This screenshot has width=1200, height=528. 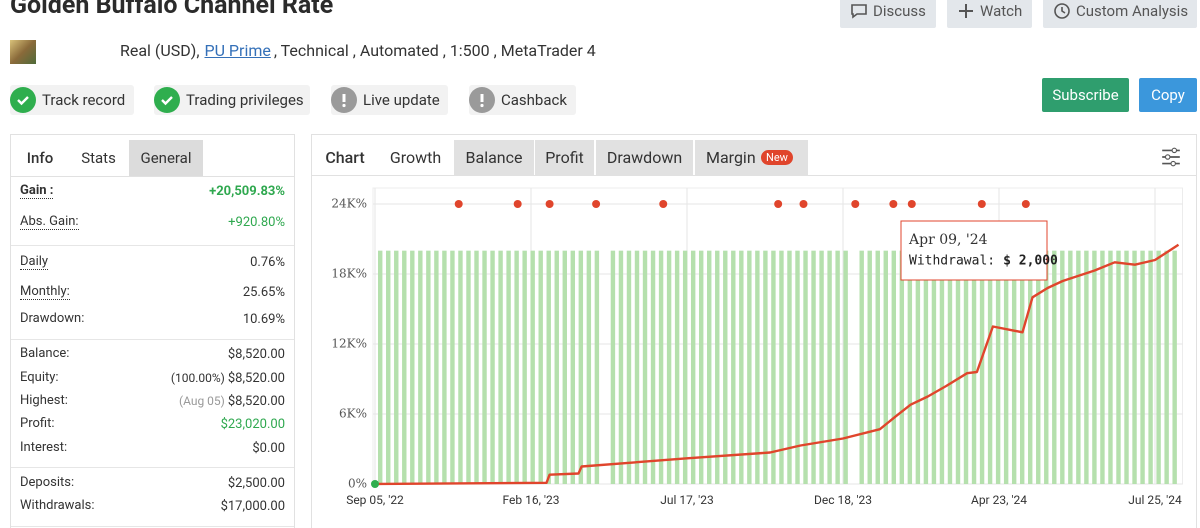 I want to click on stat-label: Withdrawals:, so click(x=57, y=505).